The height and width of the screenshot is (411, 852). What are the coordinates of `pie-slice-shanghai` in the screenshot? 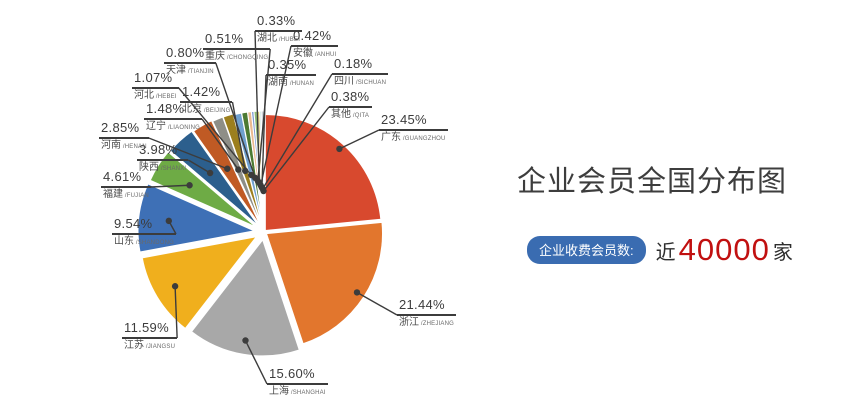 It's located at (245, 297).